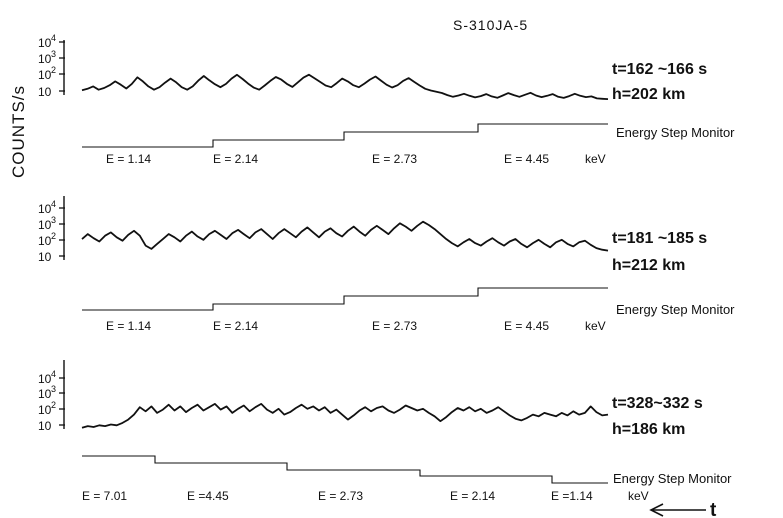 The height and width of the screenshot is (518, 783). What do you see at coordinates (18, 131) in the screenshot?
I see `y-axis-label: COUNTS/s` at bounding box center [18, 131].